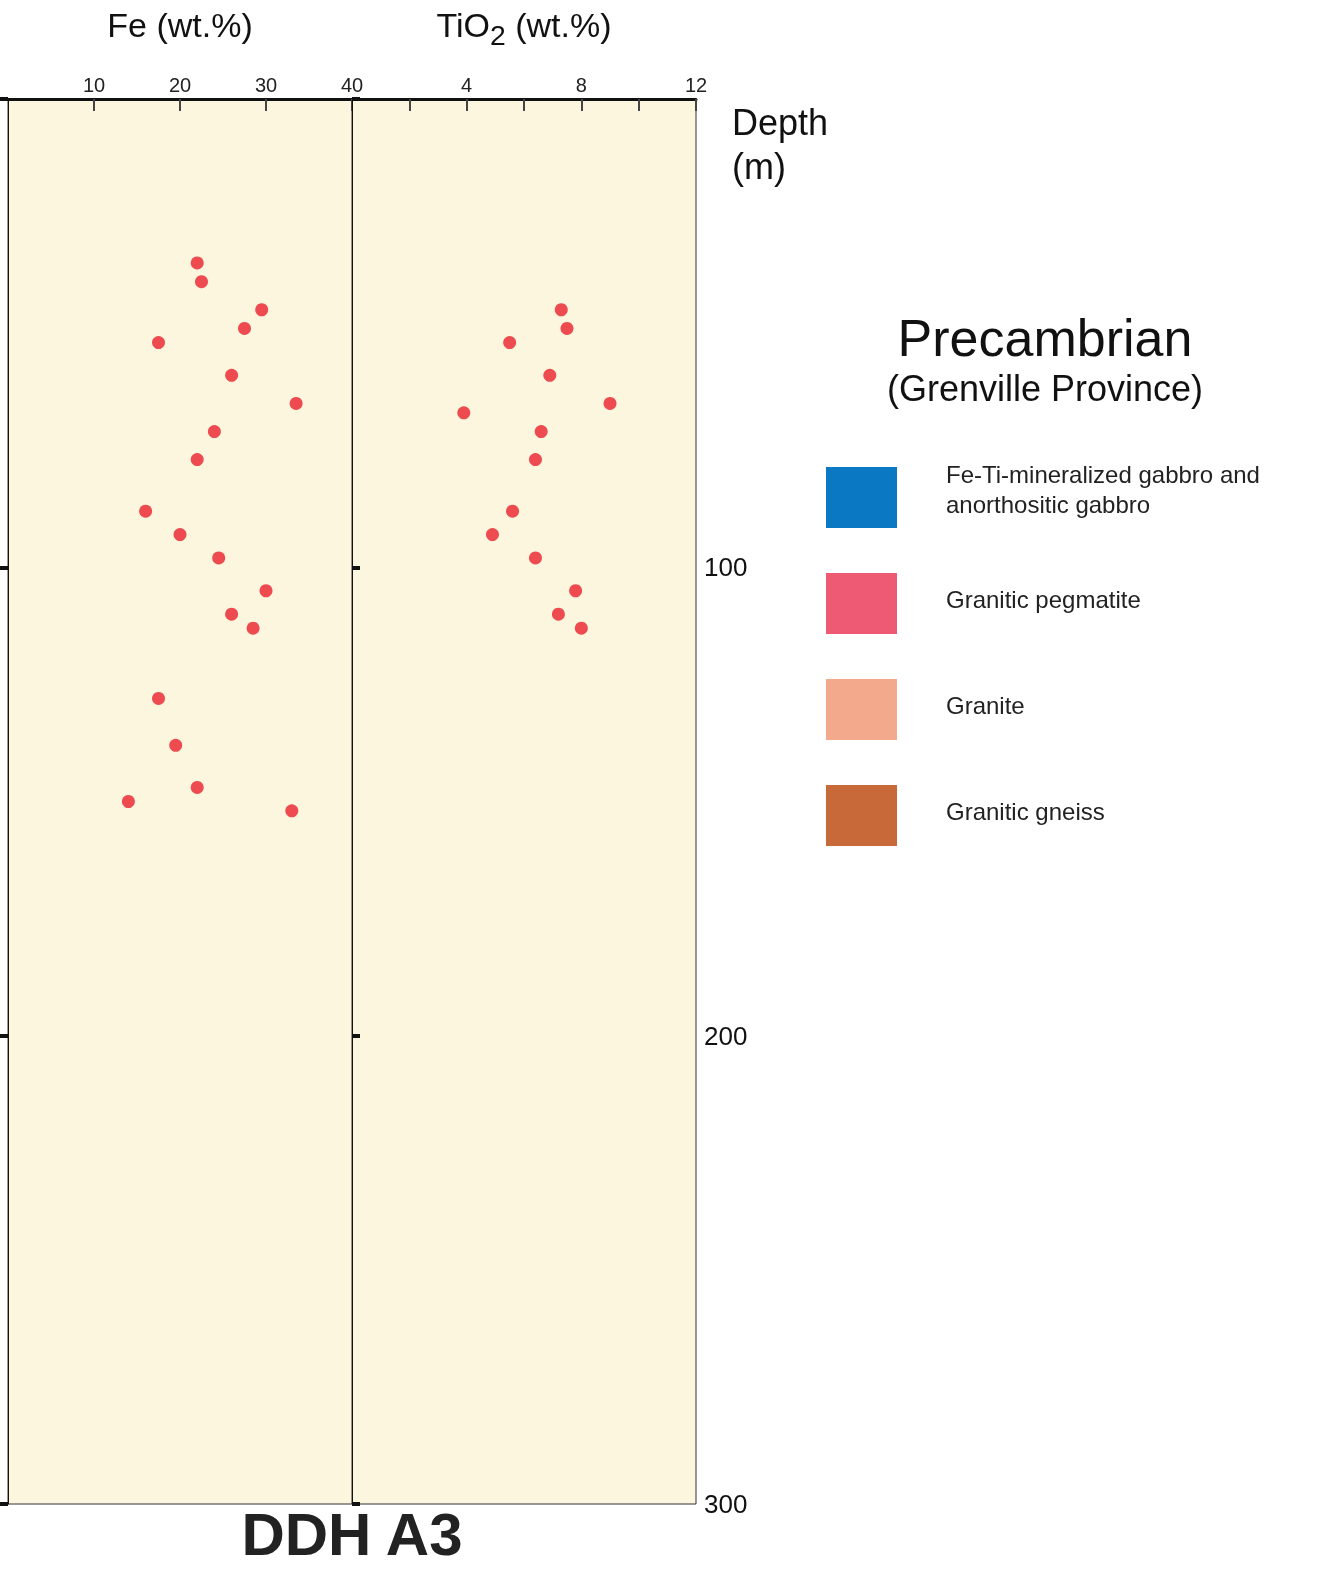 This screenshot has width=1339, height=1585. Describe the element at coordinates (581, 85) in the screenshot. I see `x-tick-label: 8` at that location.